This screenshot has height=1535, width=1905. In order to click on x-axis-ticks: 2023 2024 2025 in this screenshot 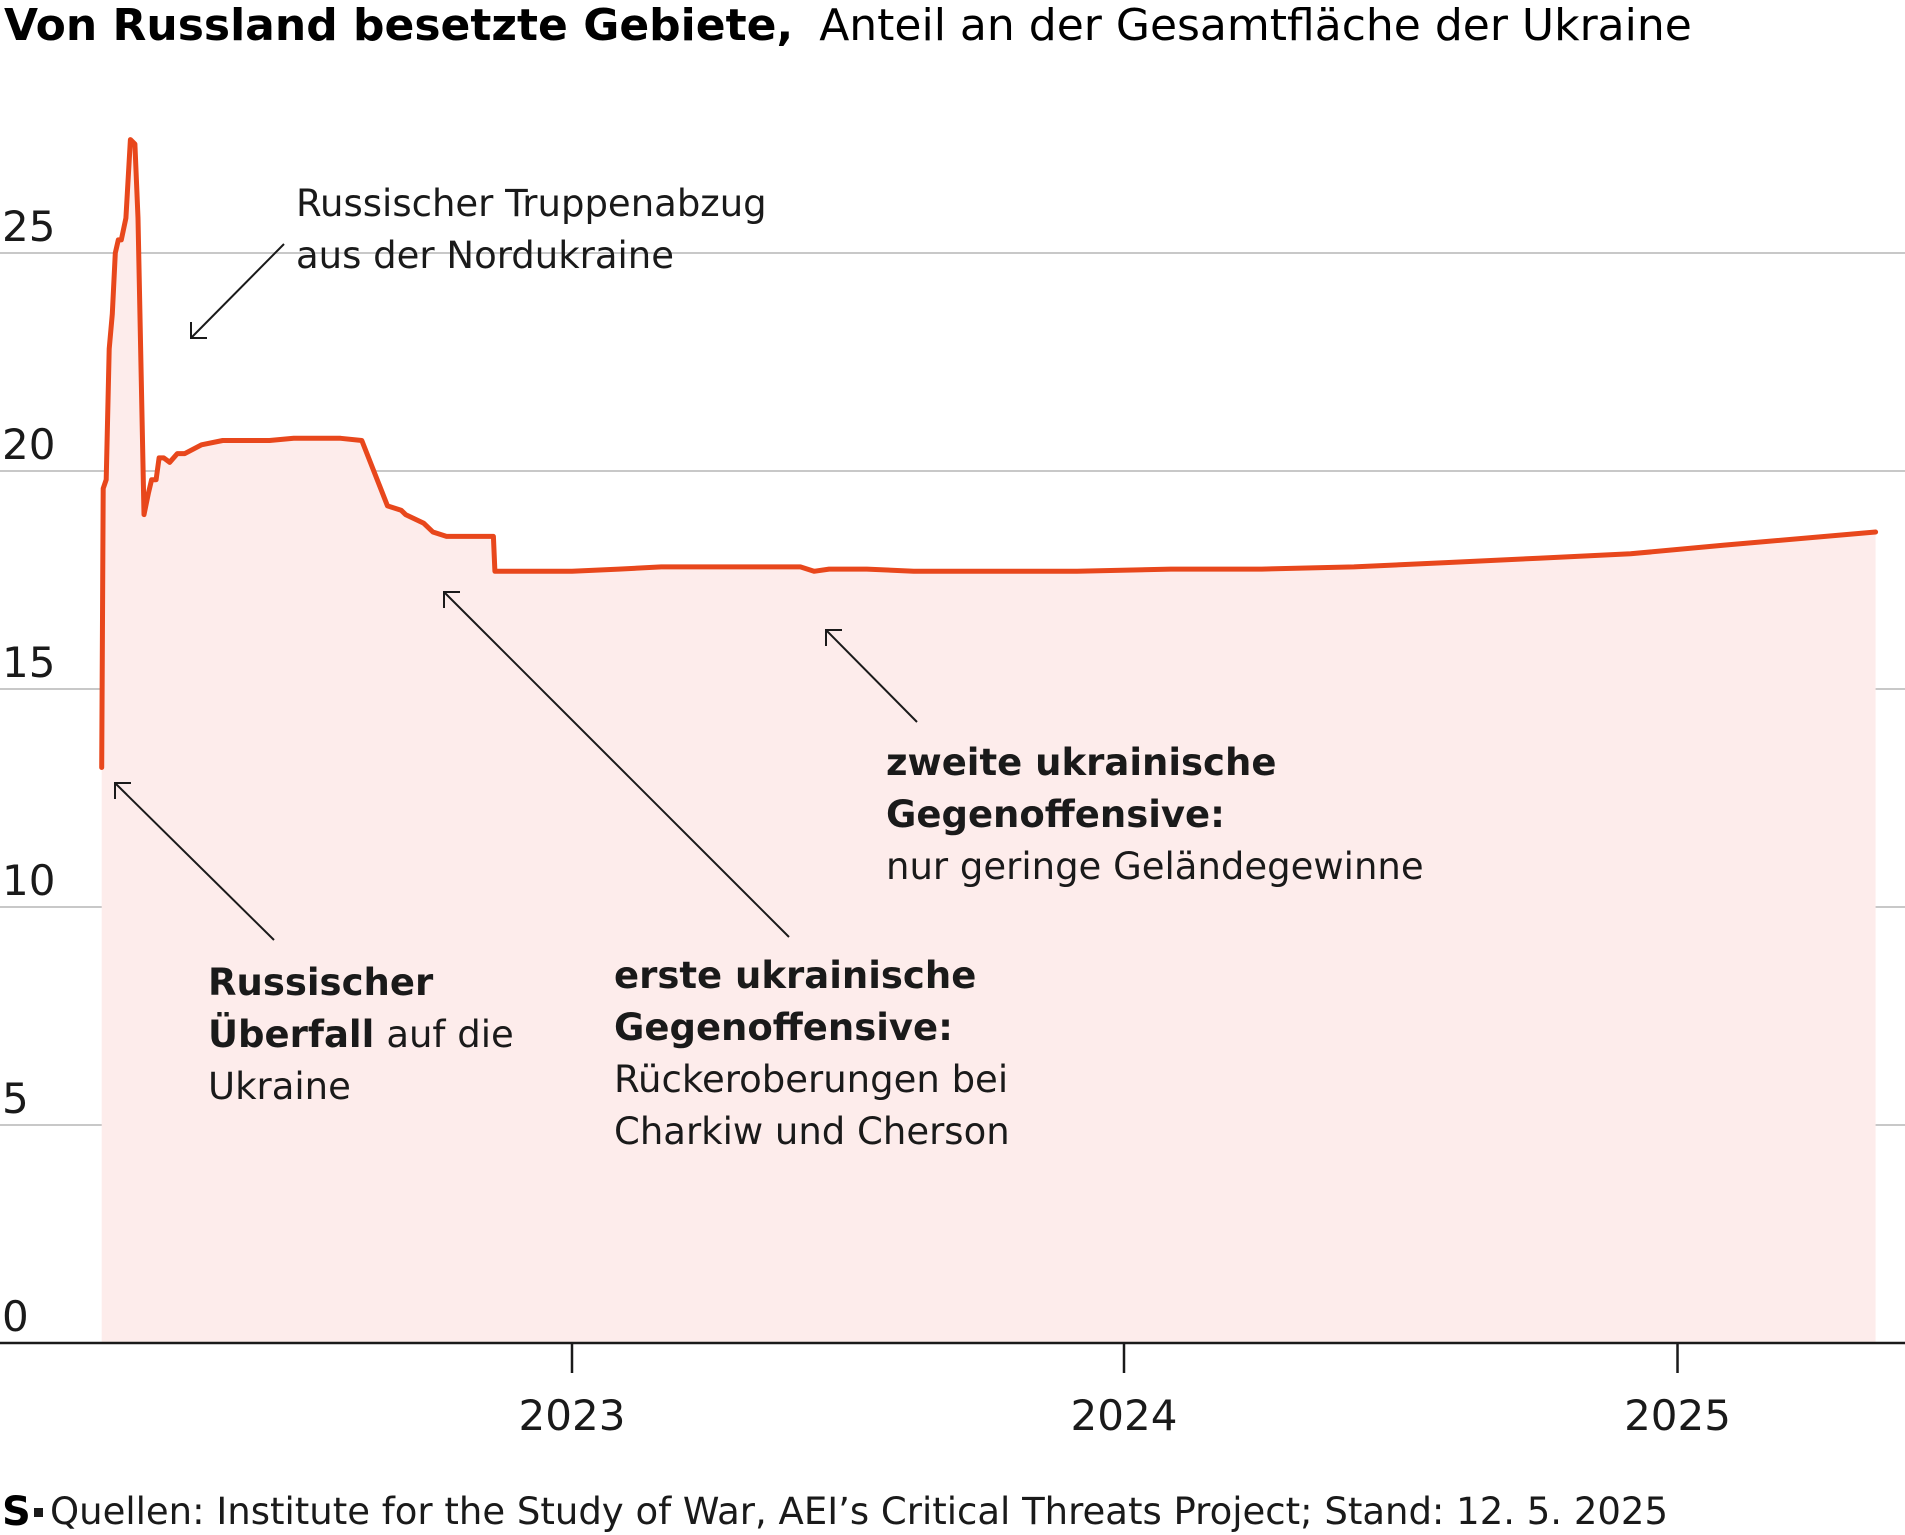, I will do `click(1125, 1391)`.